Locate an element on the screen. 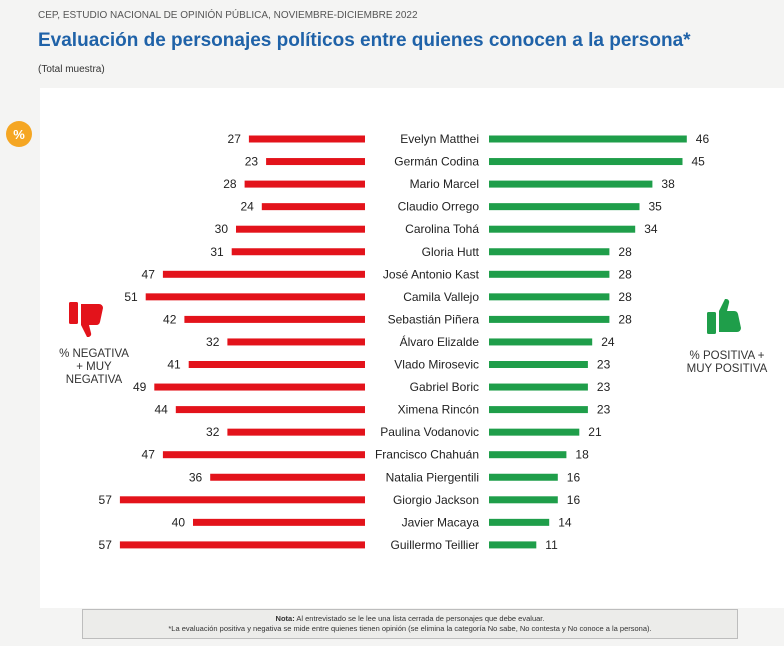 The image size is (784, 646). negative-value-label: 23 is located at coordinates (252, 162).